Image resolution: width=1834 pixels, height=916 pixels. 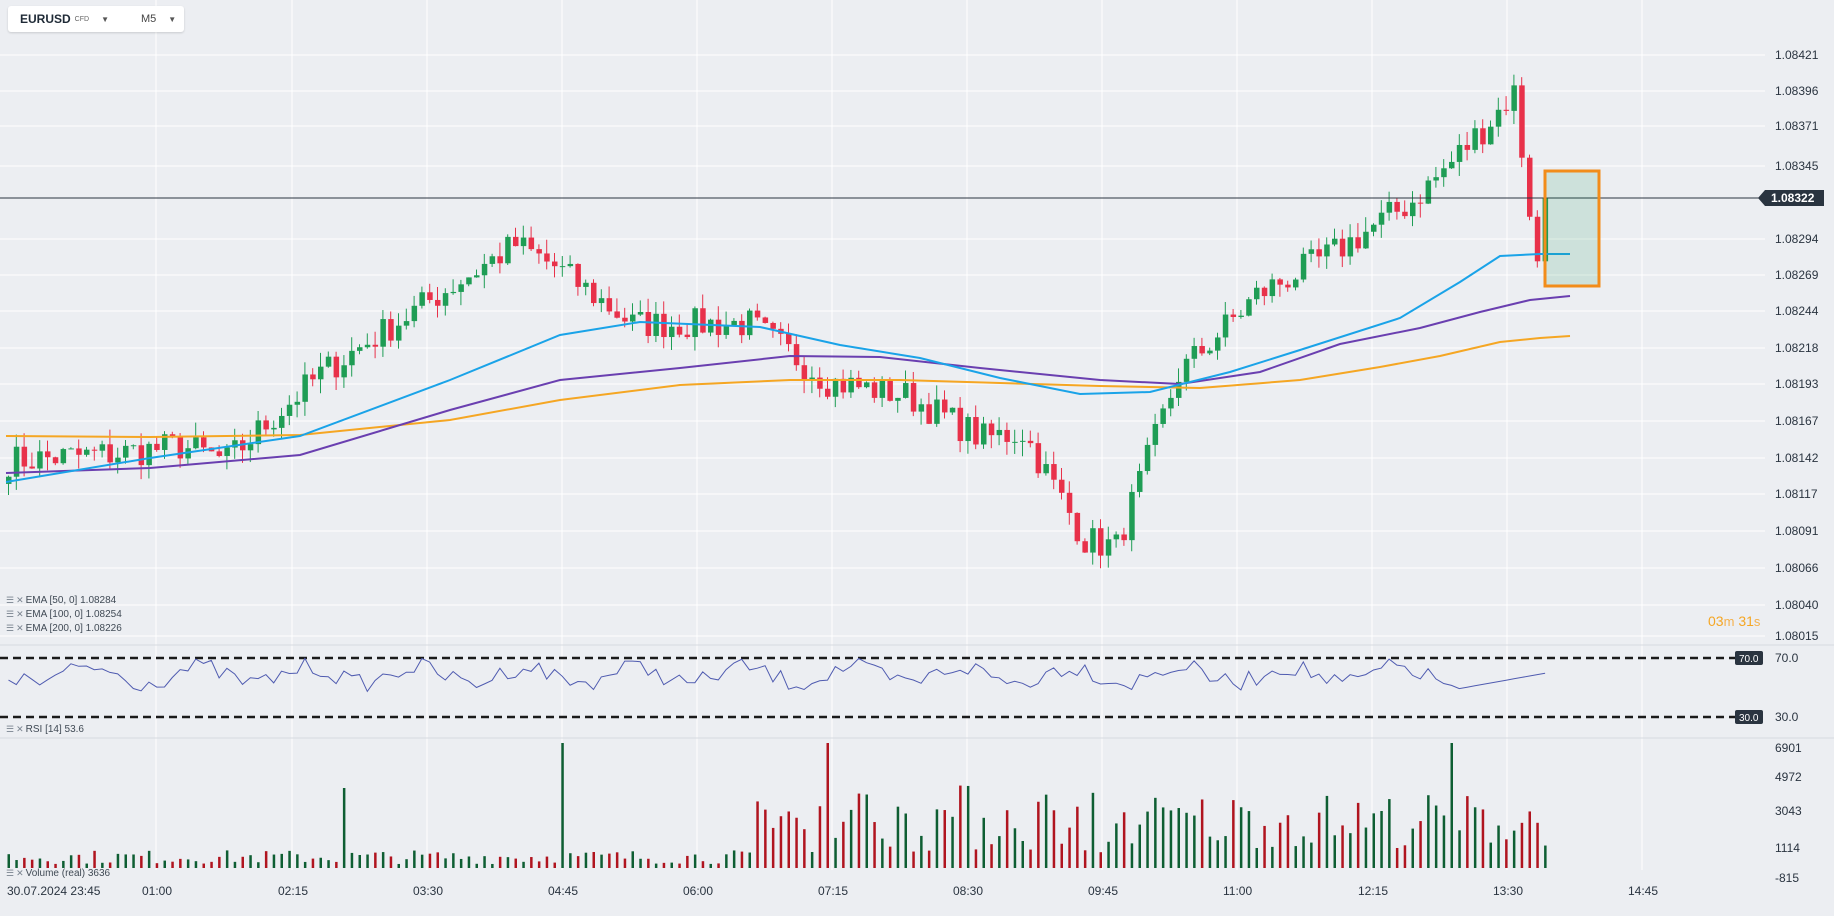 What do you see at coordinates (1797, 531) in the screenshot?
I see `price-tick-label: 1.08091` at bounding box center [1797, 531].